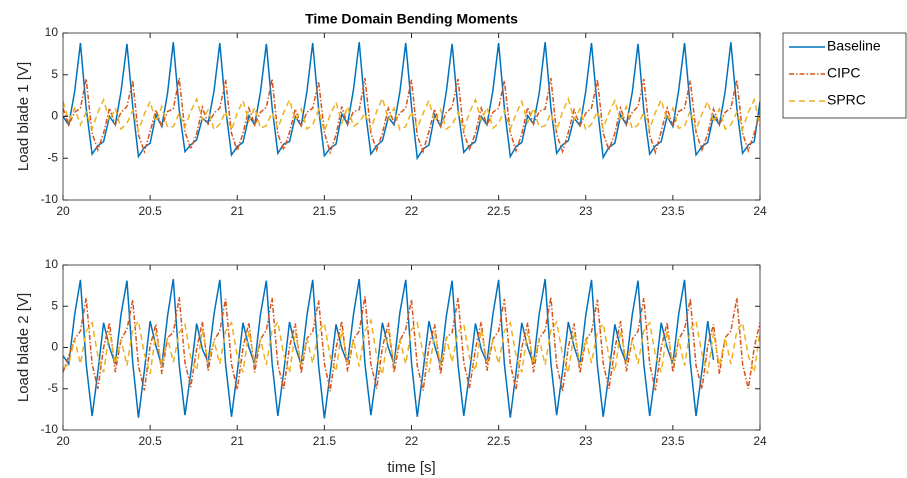 This screenshot has height=478, width=907. I want to click on y-axis-label: Load blade 1 [V], so click(23, 116).